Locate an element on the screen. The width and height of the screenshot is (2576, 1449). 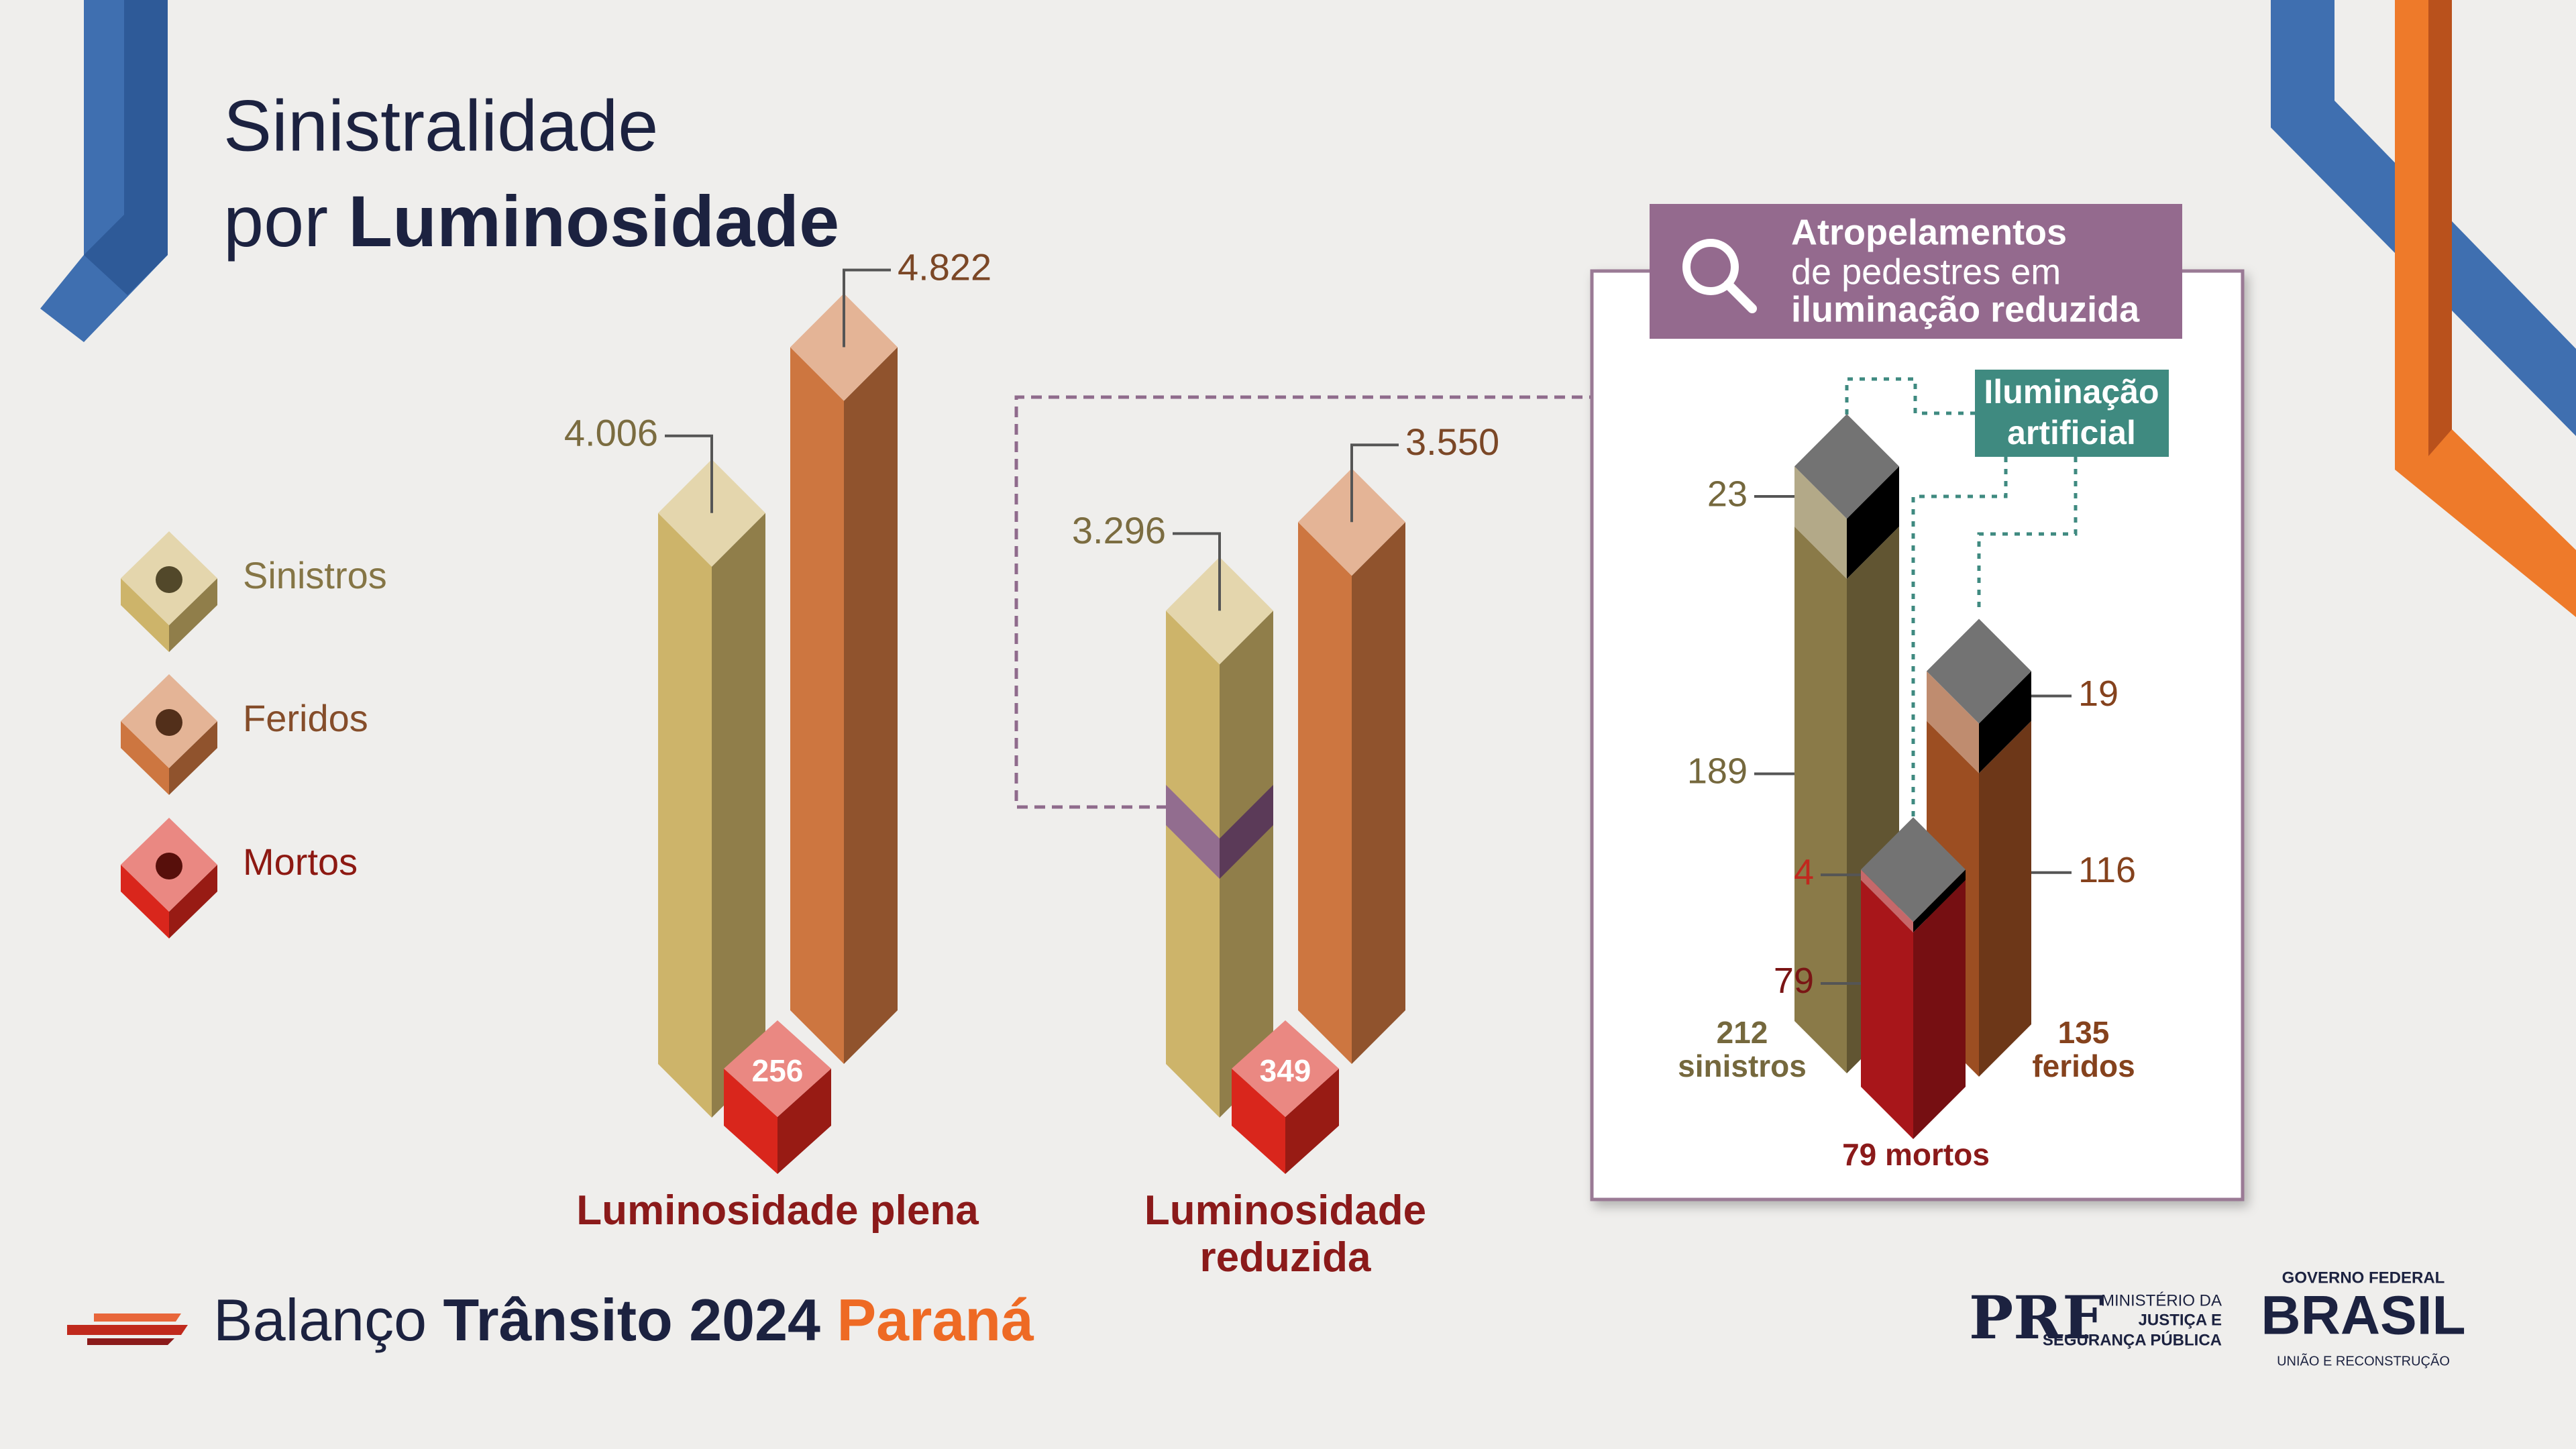
gov-bottom: UNIÃO E RECONSTRUÇÃO is located at coordinates (2363, 1360).